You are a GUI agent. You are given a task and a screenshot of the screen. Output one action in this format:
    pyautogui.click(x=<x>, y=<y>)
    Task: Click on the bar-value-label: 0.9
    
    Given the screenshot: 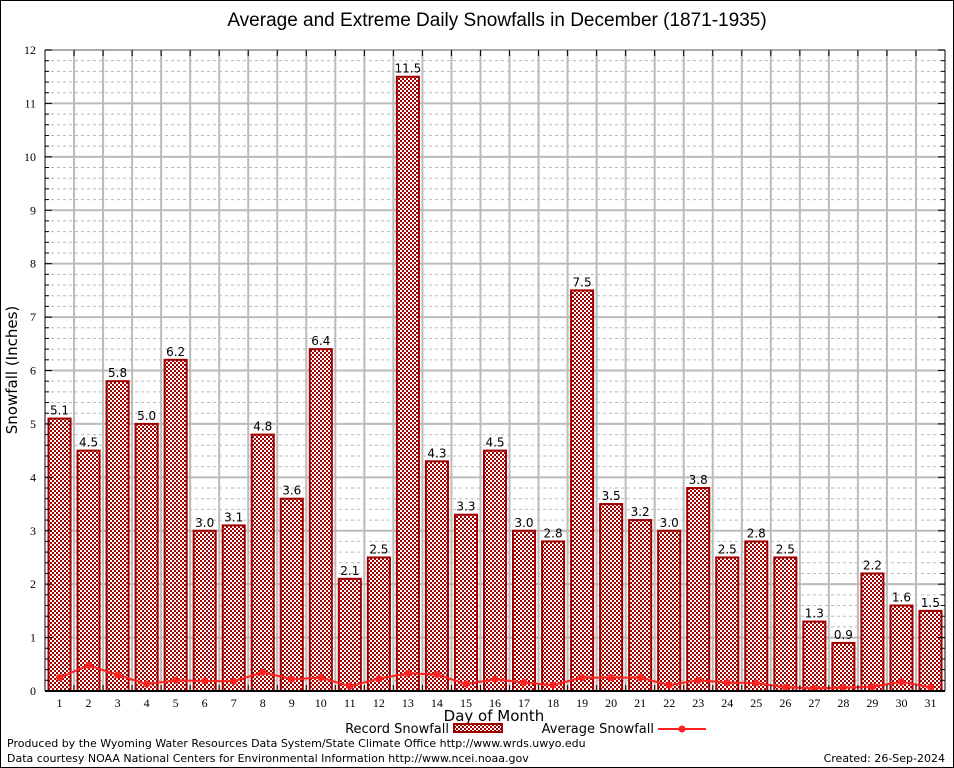 What is the action you would take?
    pyautogui.click(x=843, y=635)
    